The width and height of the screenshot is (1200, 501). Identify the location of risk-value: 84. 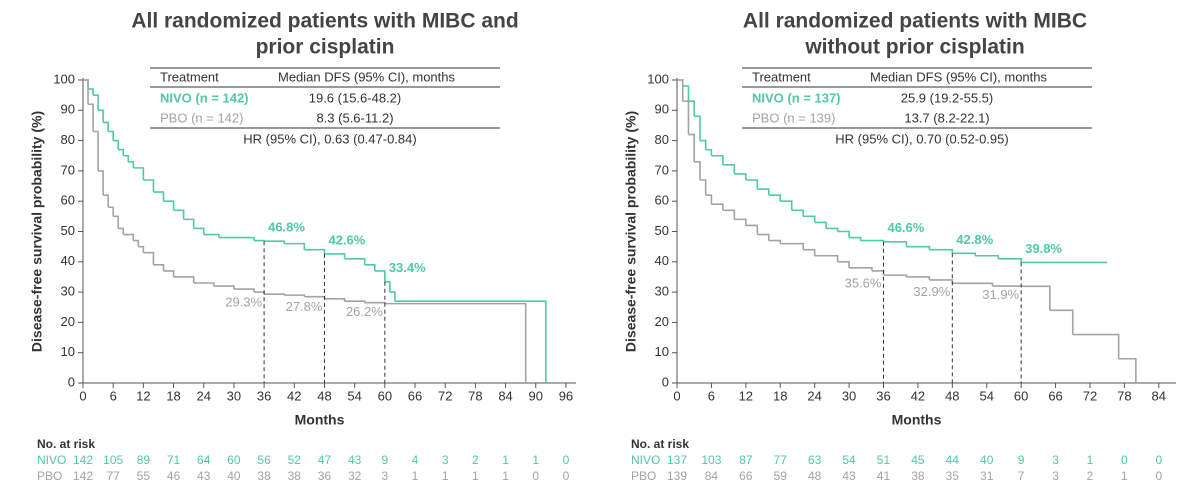
(712, 476).